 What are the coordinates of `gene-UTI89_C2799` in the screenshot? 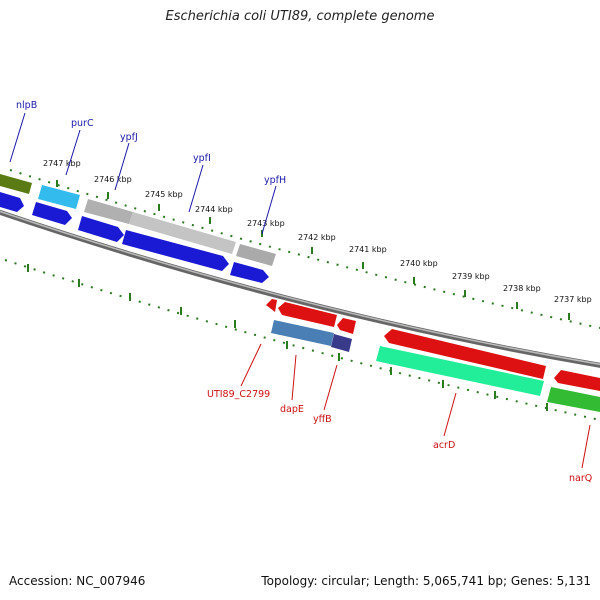 It's located at (302, 333).